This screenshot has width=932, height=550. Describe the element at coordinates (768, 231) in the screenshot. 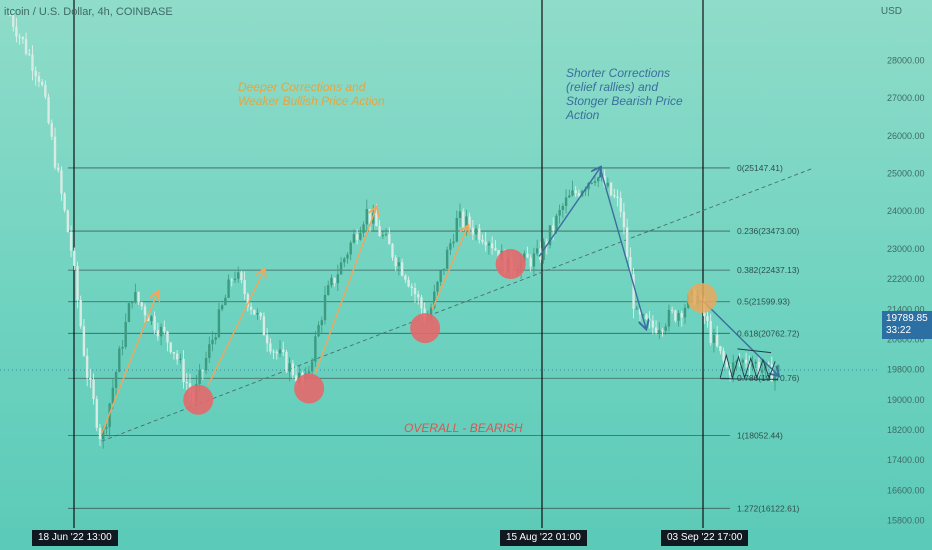

I see `fib-level-label-1: 0.236(23473.00)` at that location.